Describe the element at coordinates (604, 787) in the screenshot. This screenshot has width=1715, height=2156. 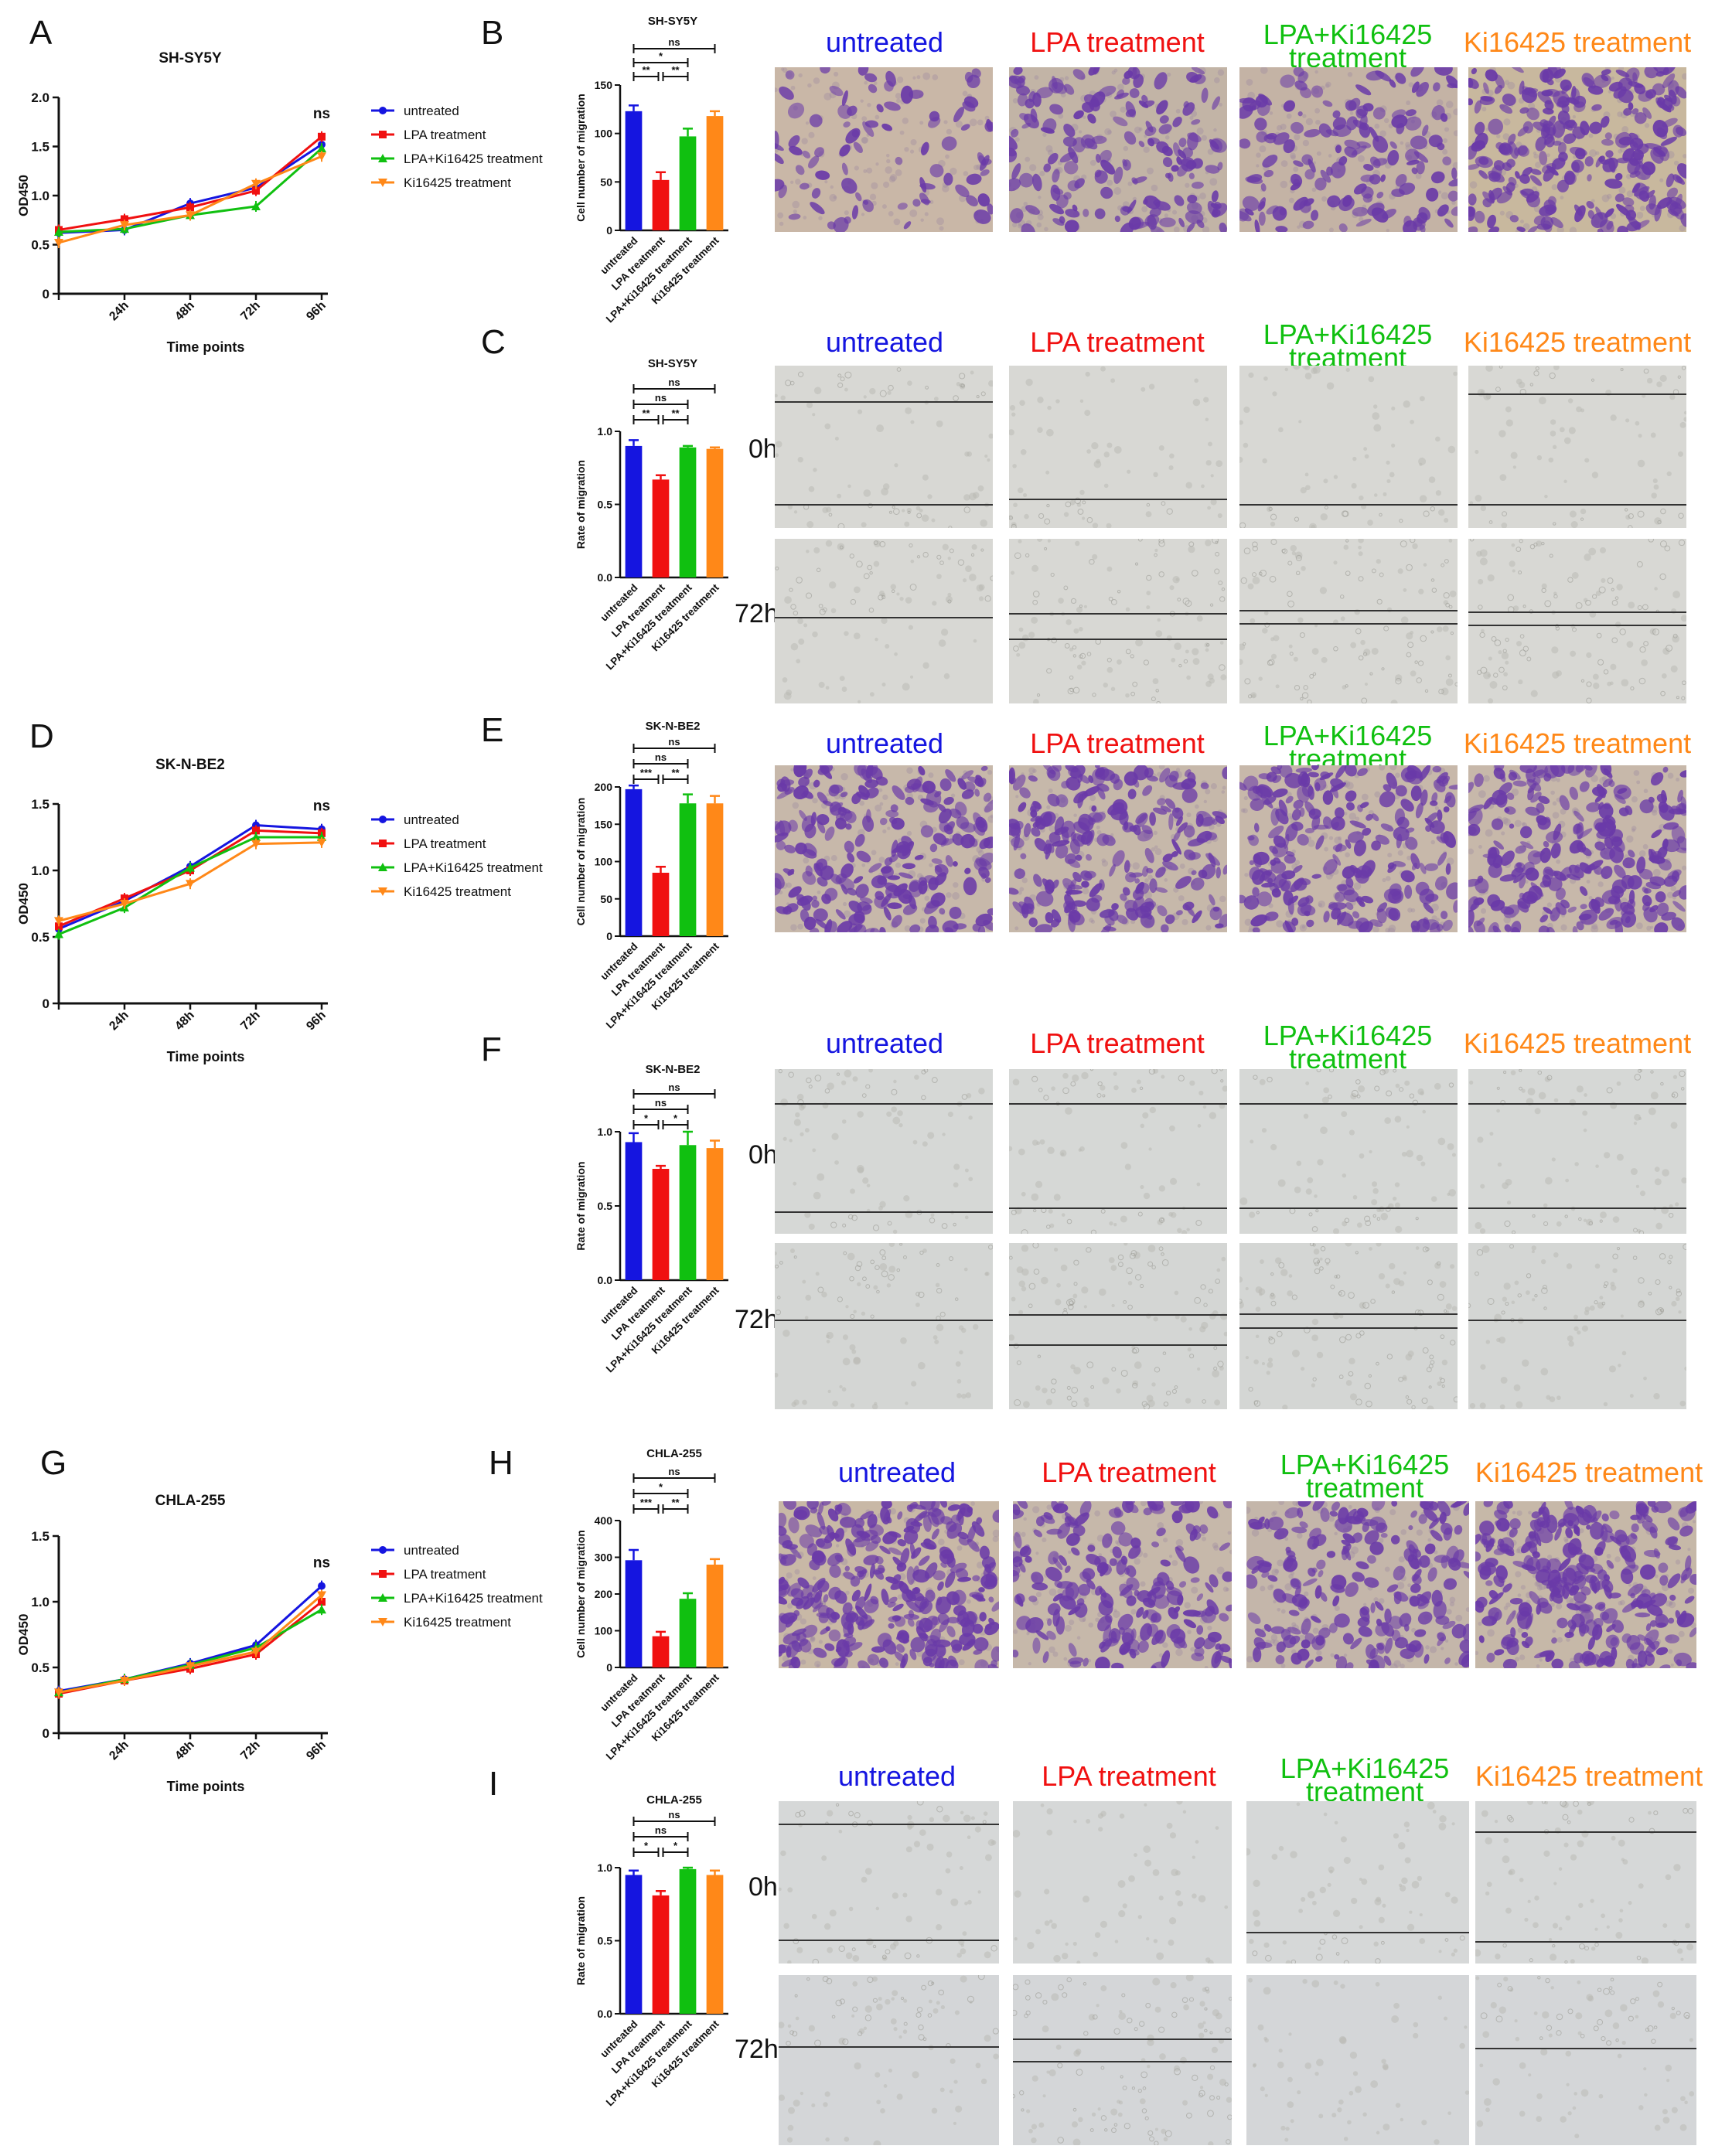
I see `y-tick-label: 200` at that location.